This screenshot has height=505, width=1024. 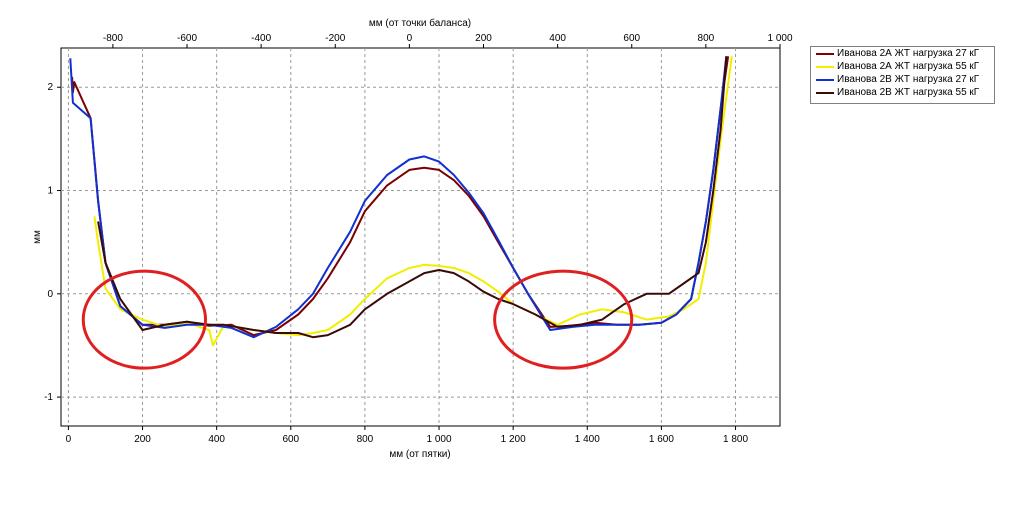 I want to click on top-tick-label: -800, so click(x=113, y=38).